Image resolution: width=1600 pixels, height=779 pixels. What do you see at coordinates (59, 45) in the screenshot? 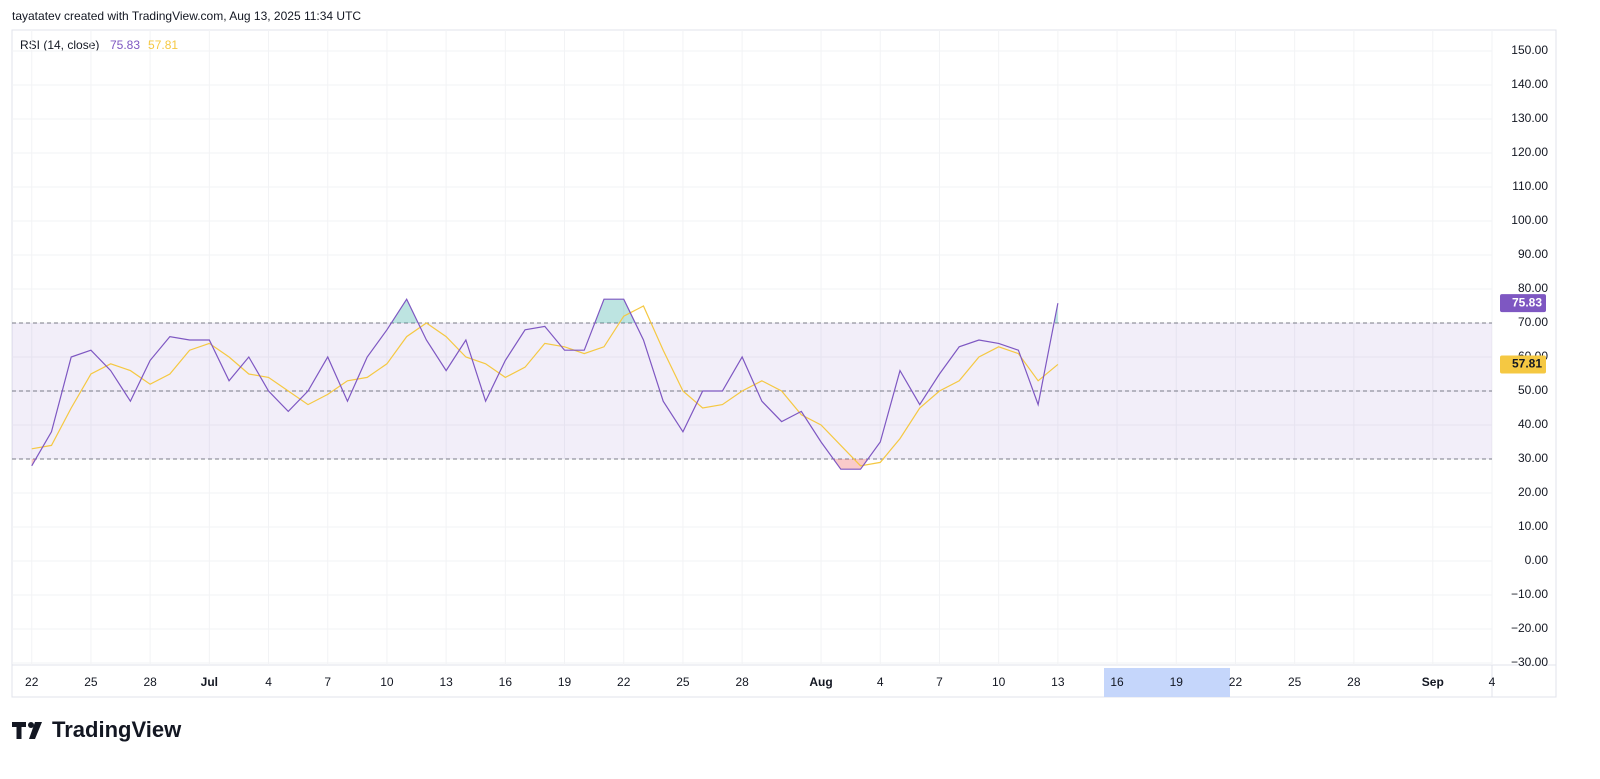
I see `legend-title: RSI (14, close)` at bounding box center [59, 45].